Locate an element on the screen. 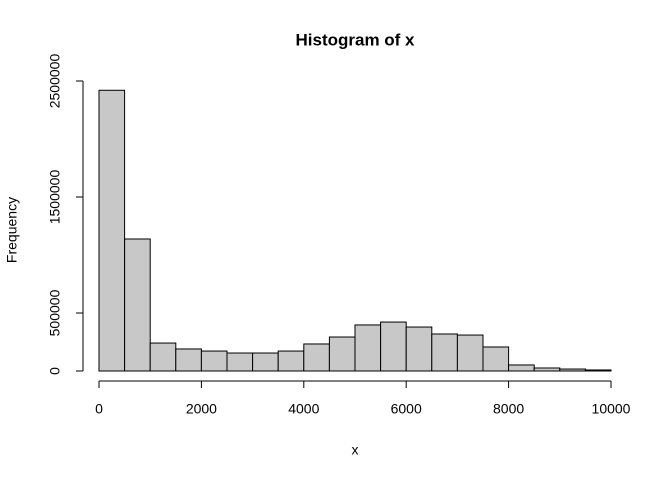 Image resolution: width=672 pixels, height=480 pixels. x-tick-label: 4000 is located at coordinates (303, 409).